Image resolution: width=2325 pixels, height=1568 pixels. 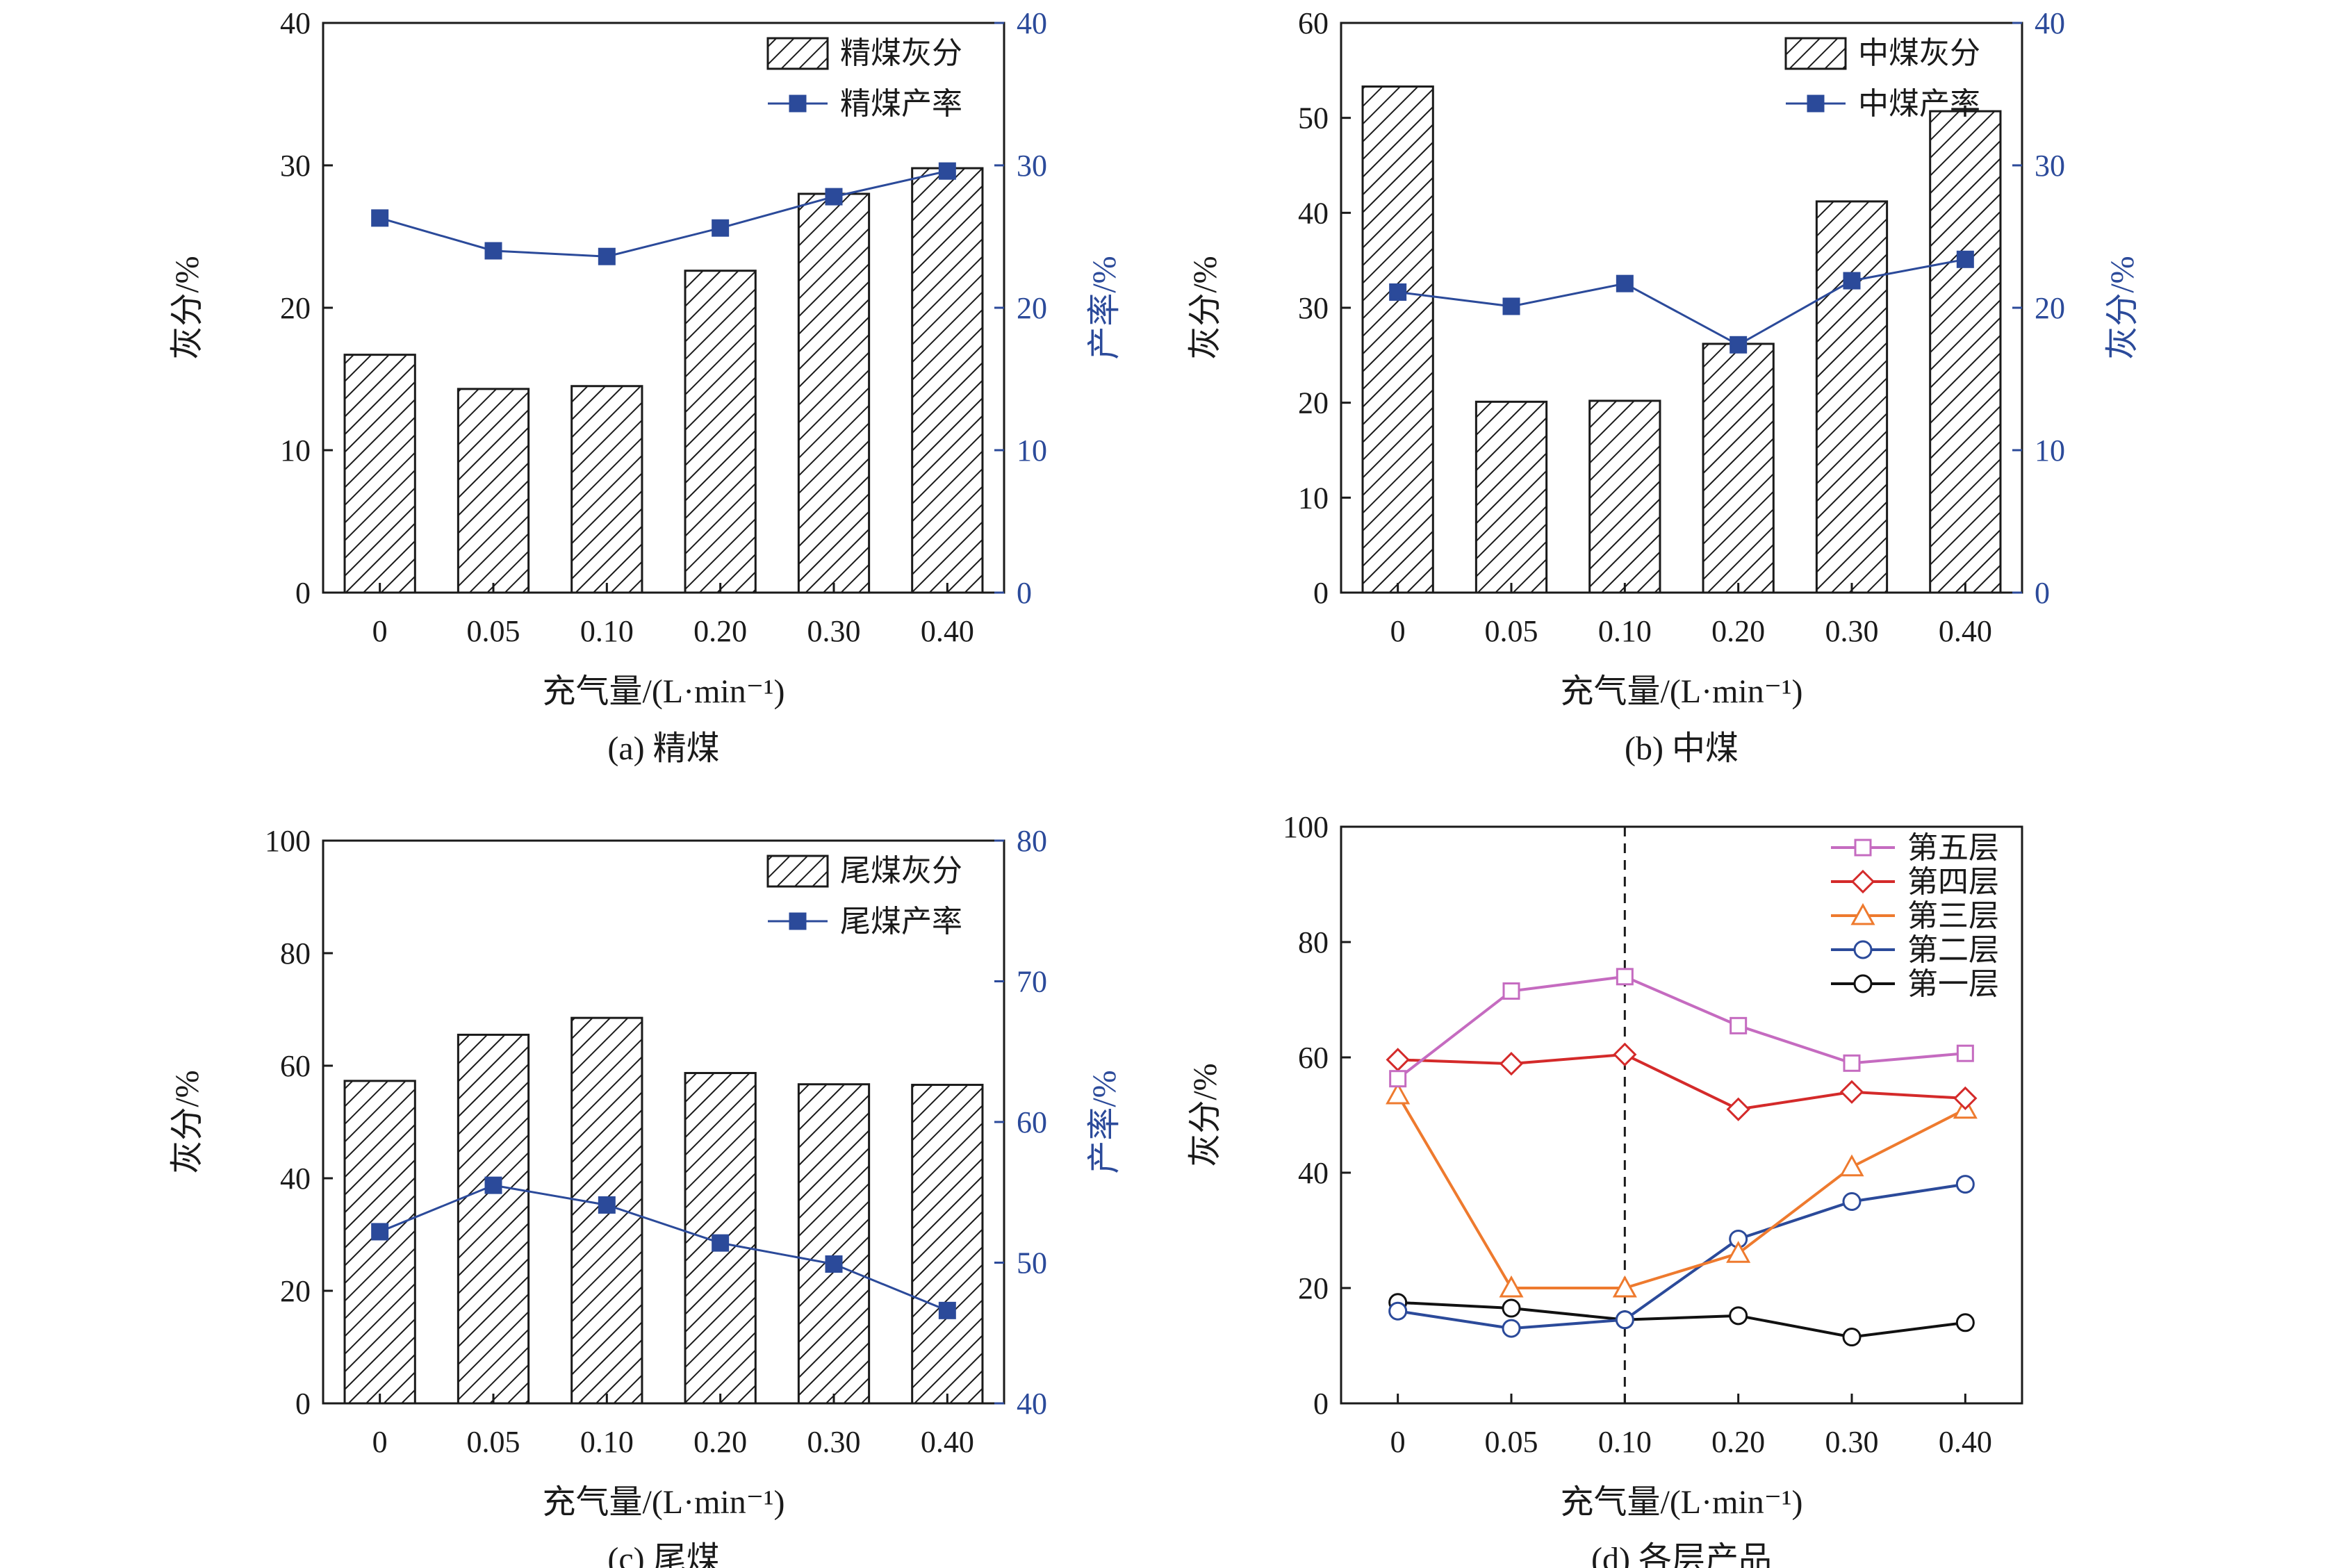 What do you see at coordinates (798, 103) in the screenshot?
I see `panel-a-legend-line-marker` at bounding box center [798, 103].